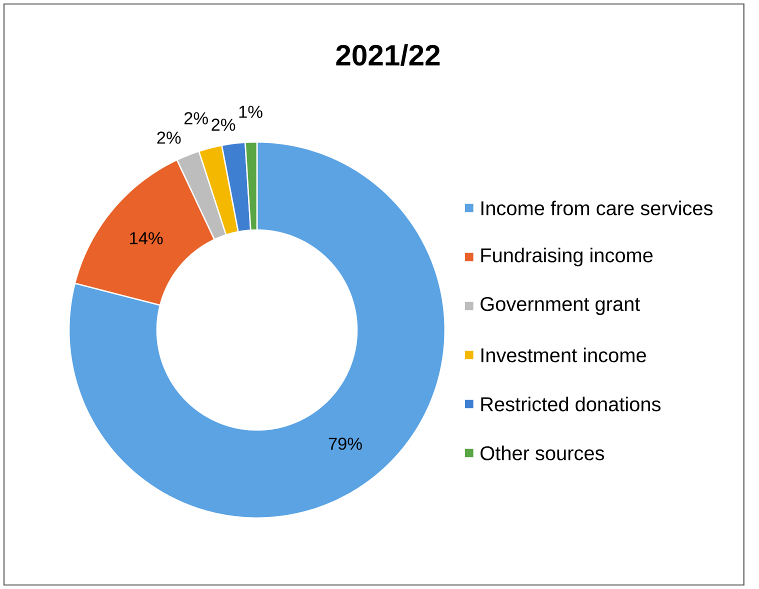  Describe the element at coordinates (571, 404) in the screenshot. I see `legend-label: Restricted donations` at that location.